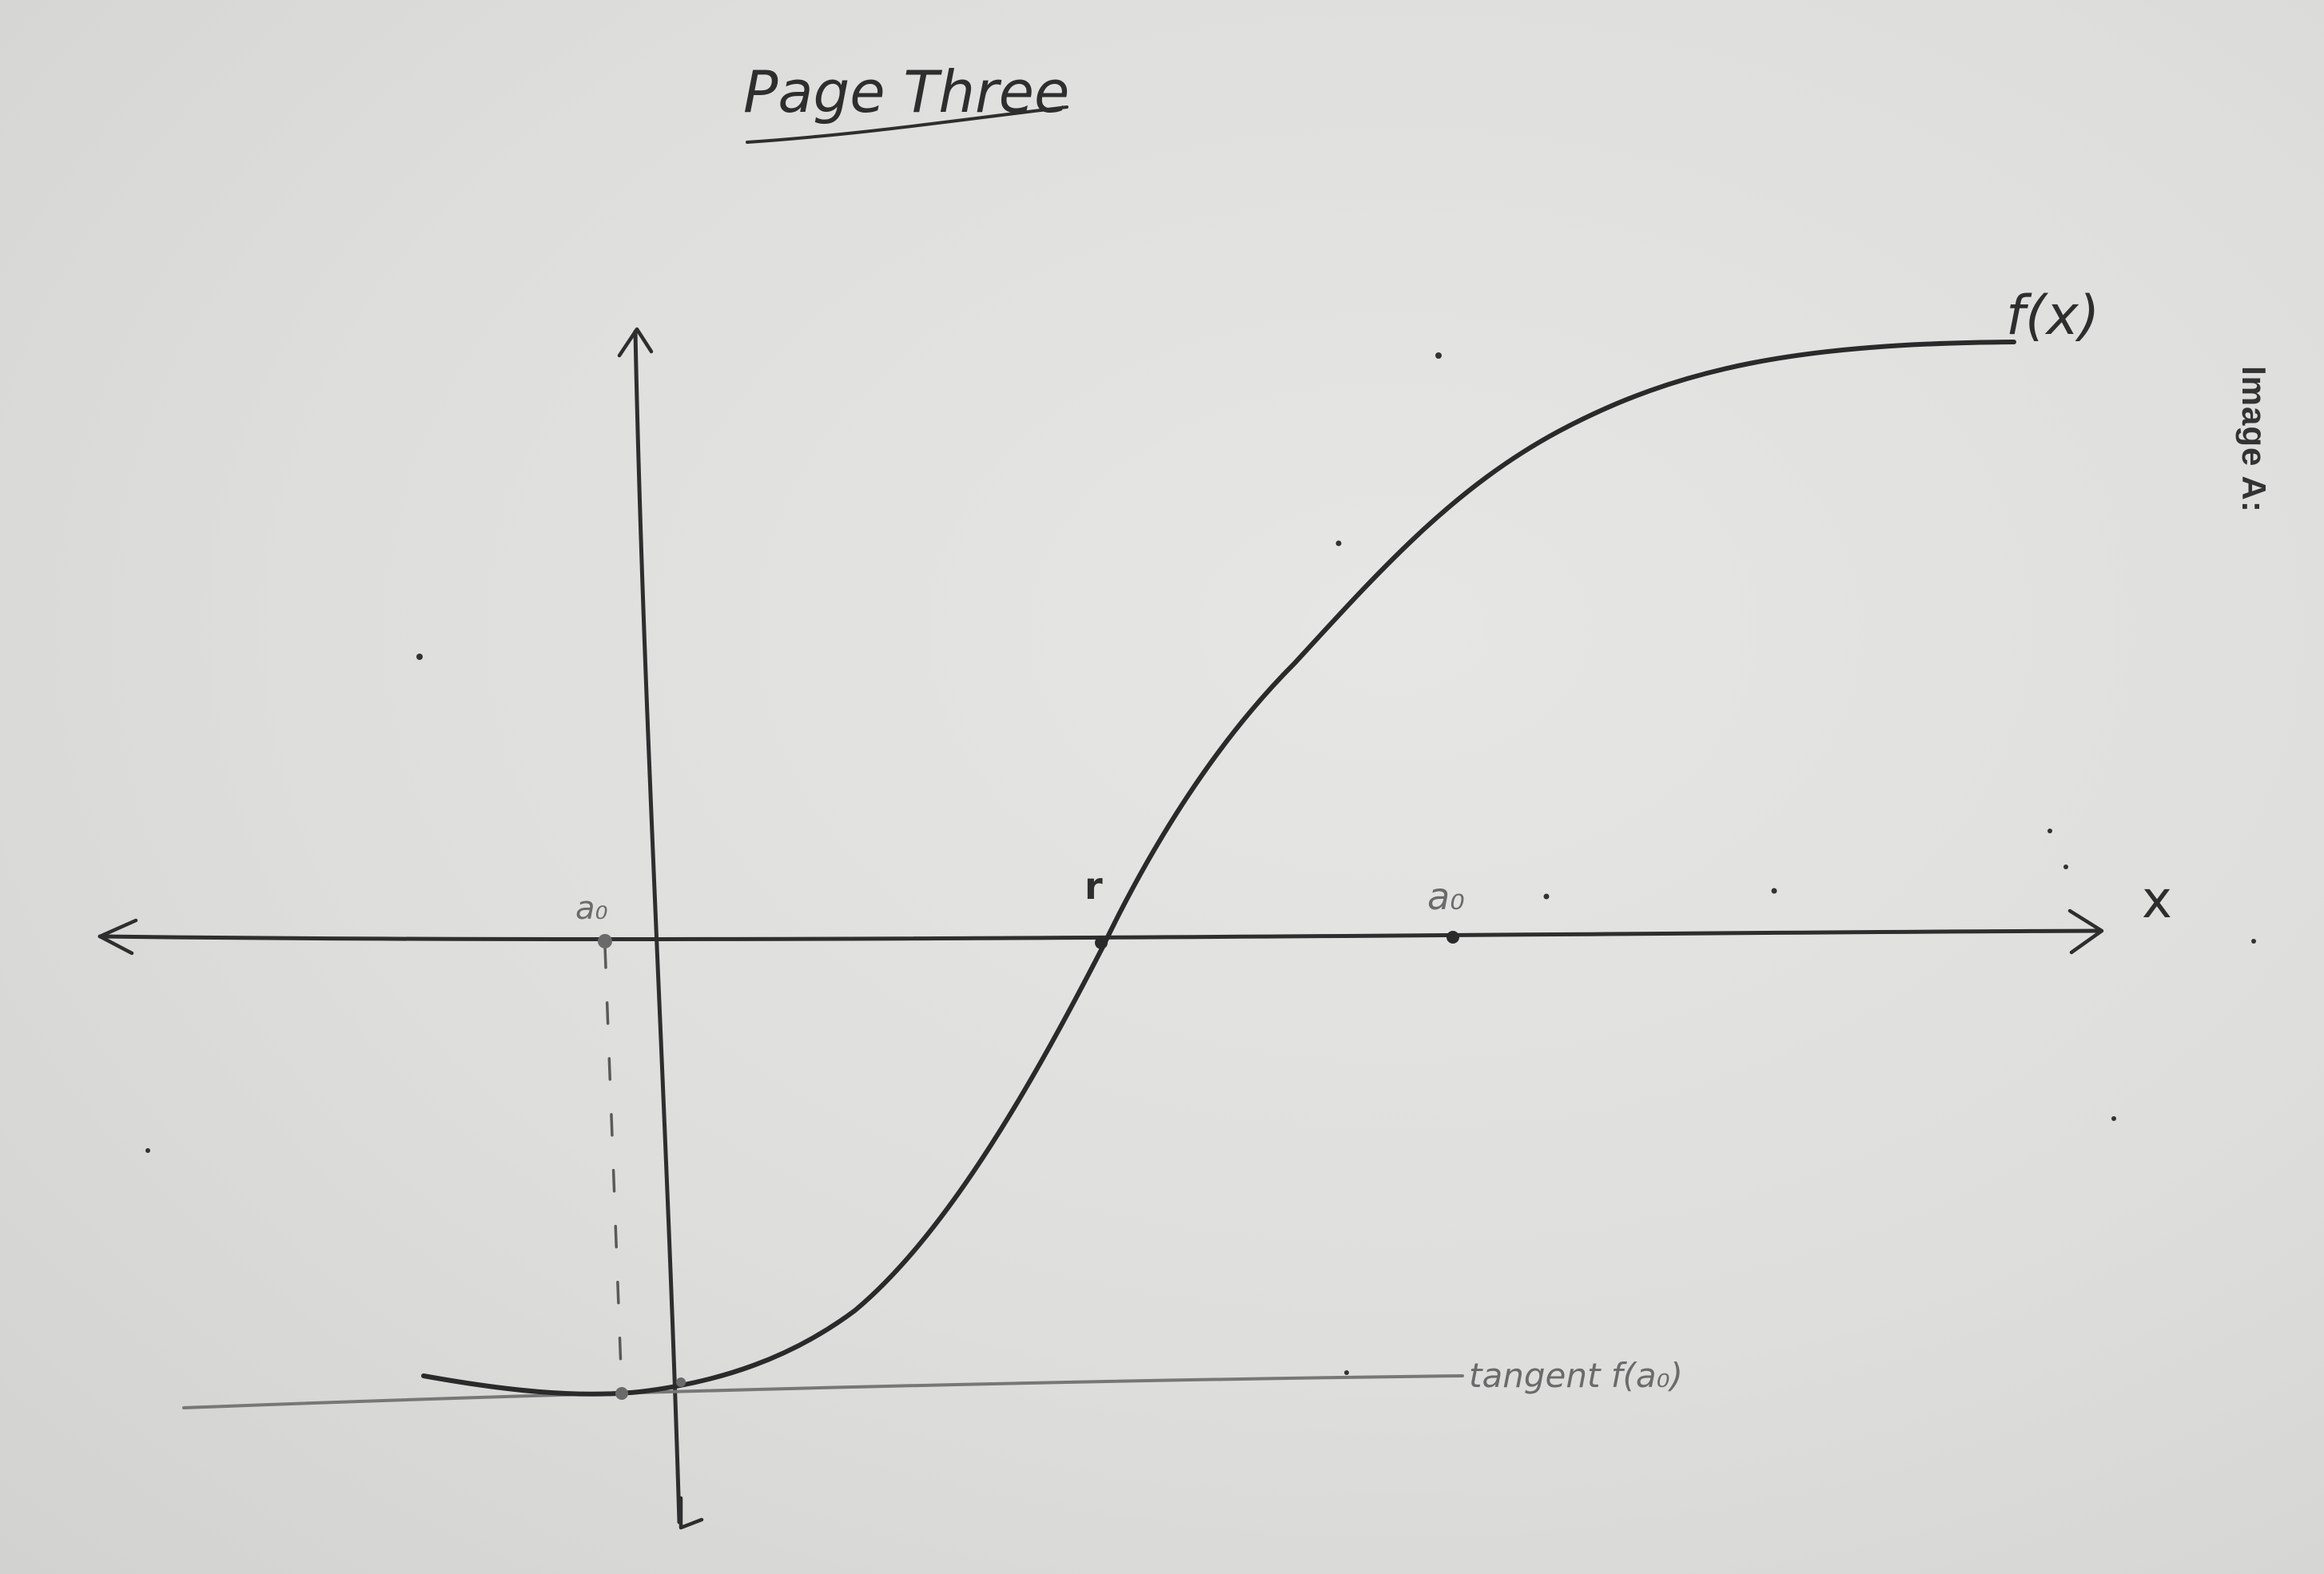 Image resolution: width=2324 pixels, height=1574 pixels. What do you see at coordinates (681, 1382) in the screenshot?
I see `tangent-point-mark` at bounding box center [681, 1382].